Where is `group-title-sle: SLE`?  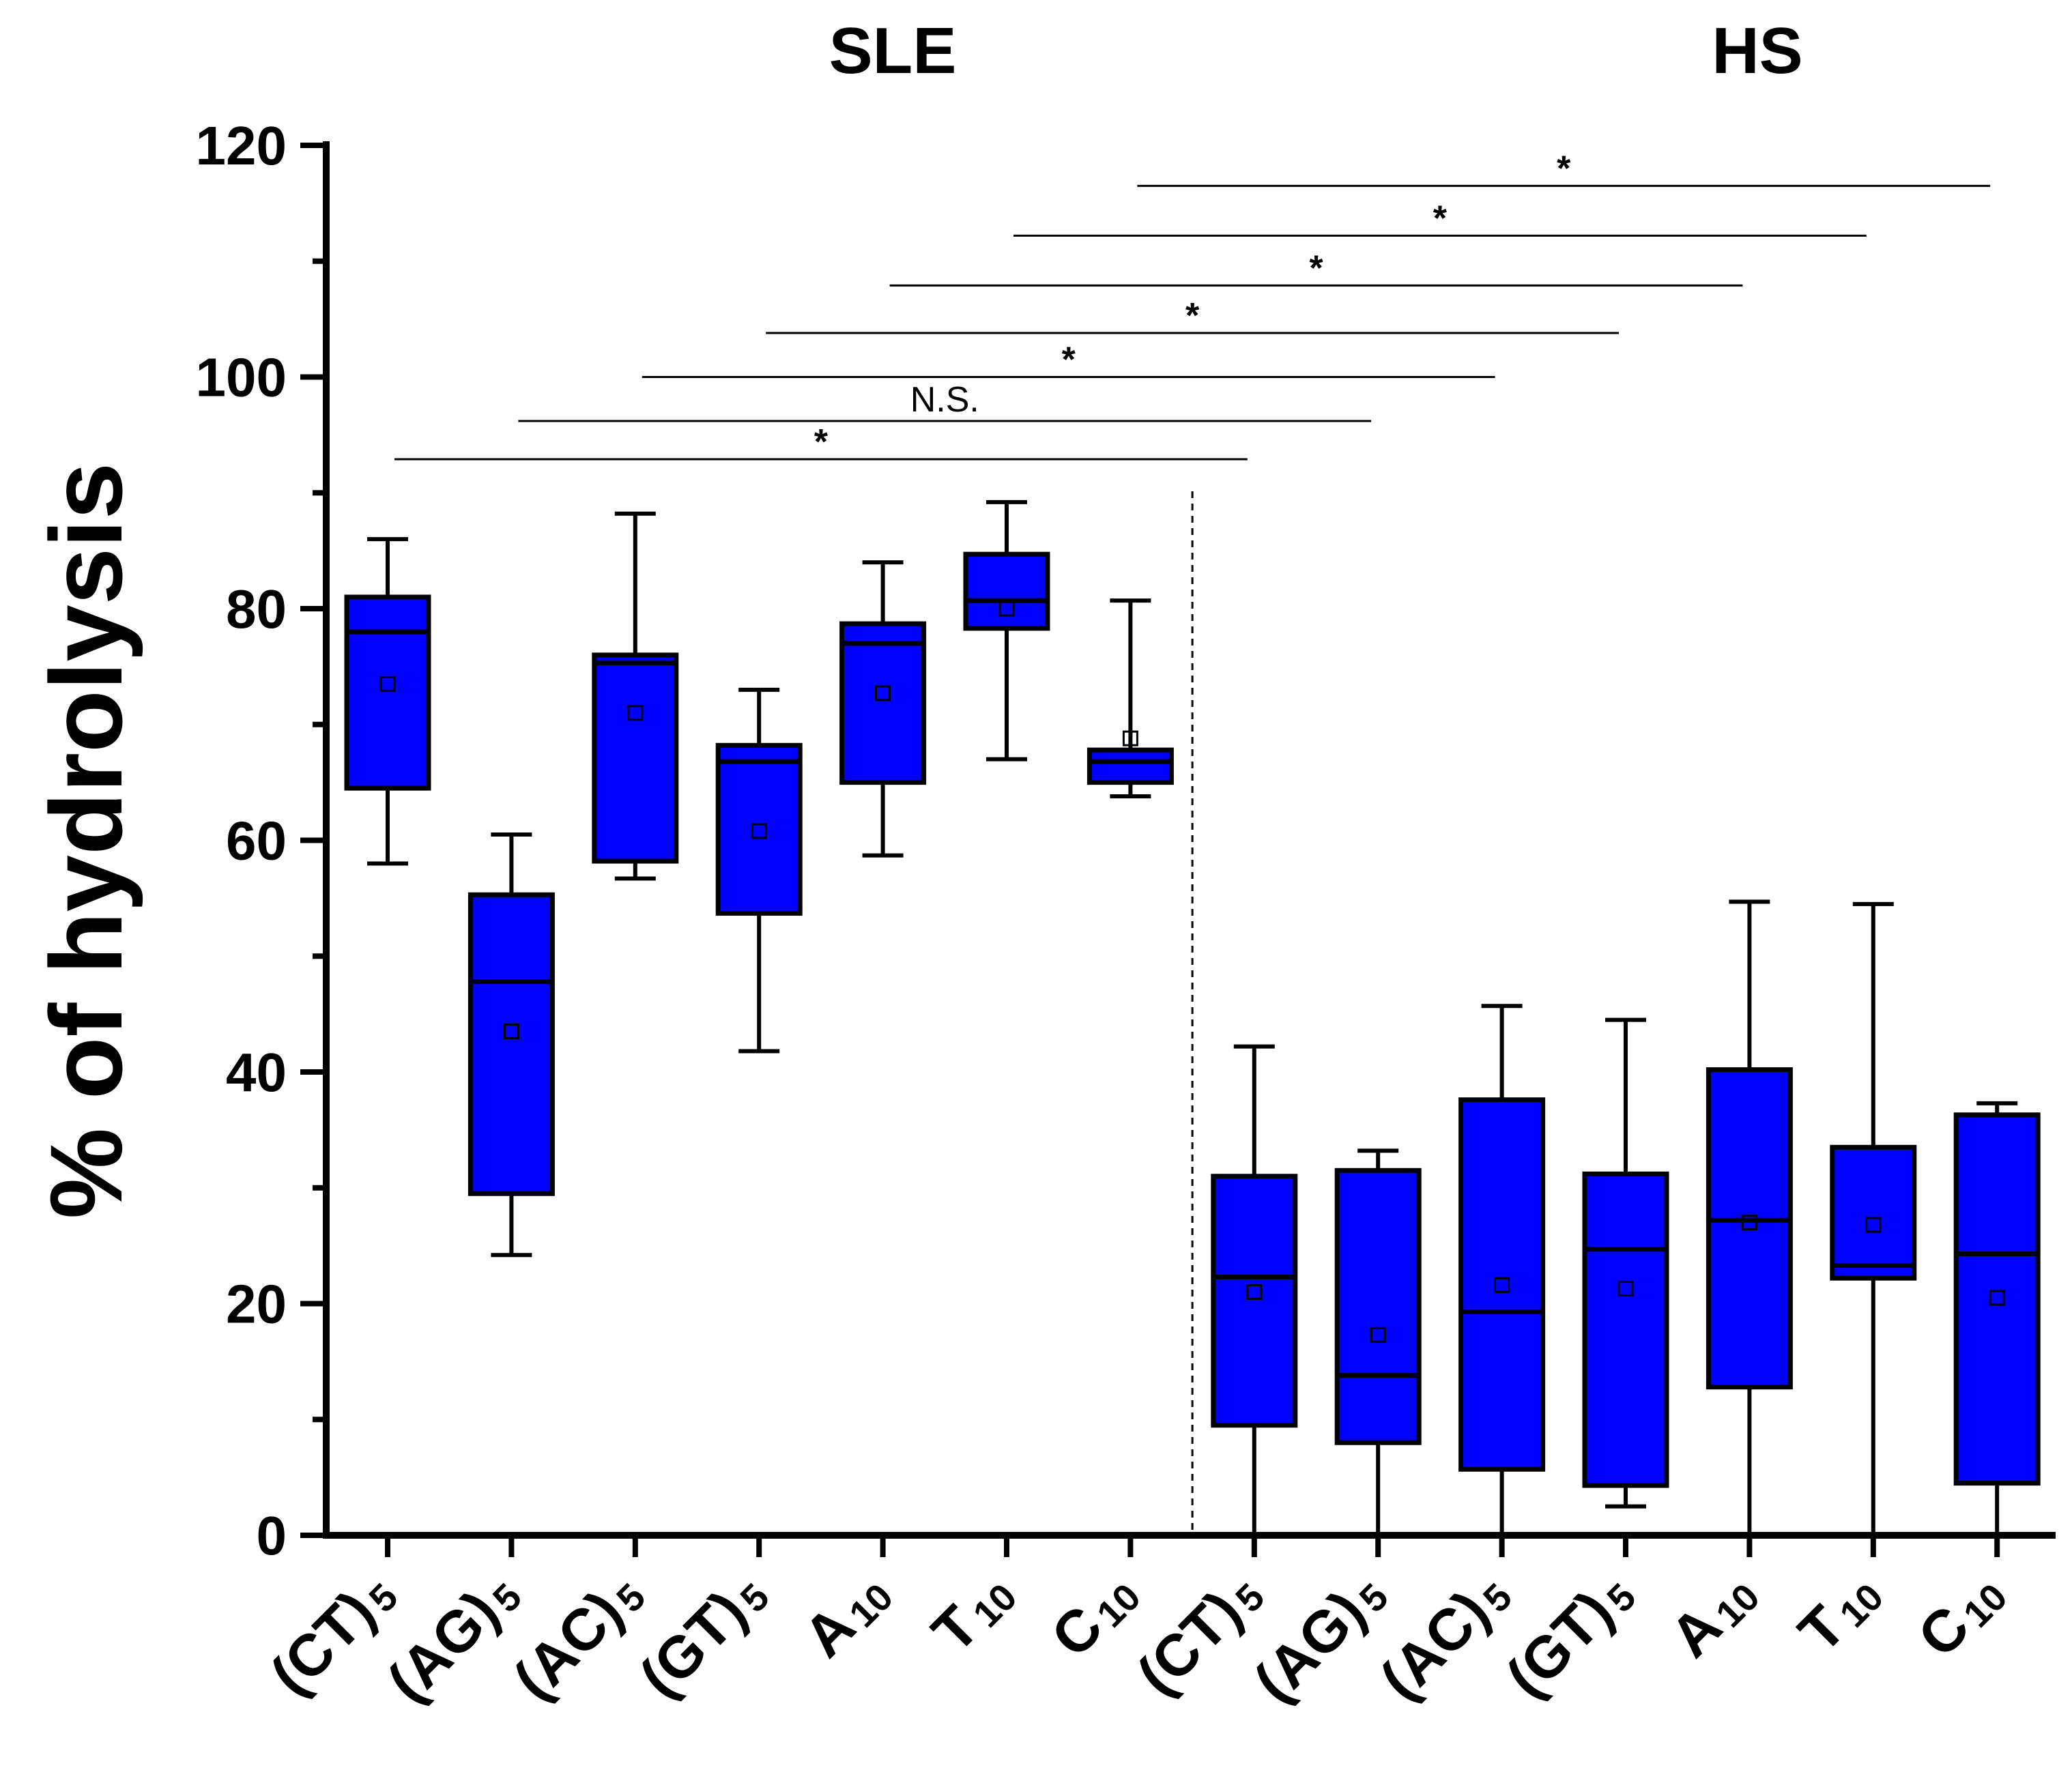 group-title-sle: SLE is located at coordinates (893, 50).